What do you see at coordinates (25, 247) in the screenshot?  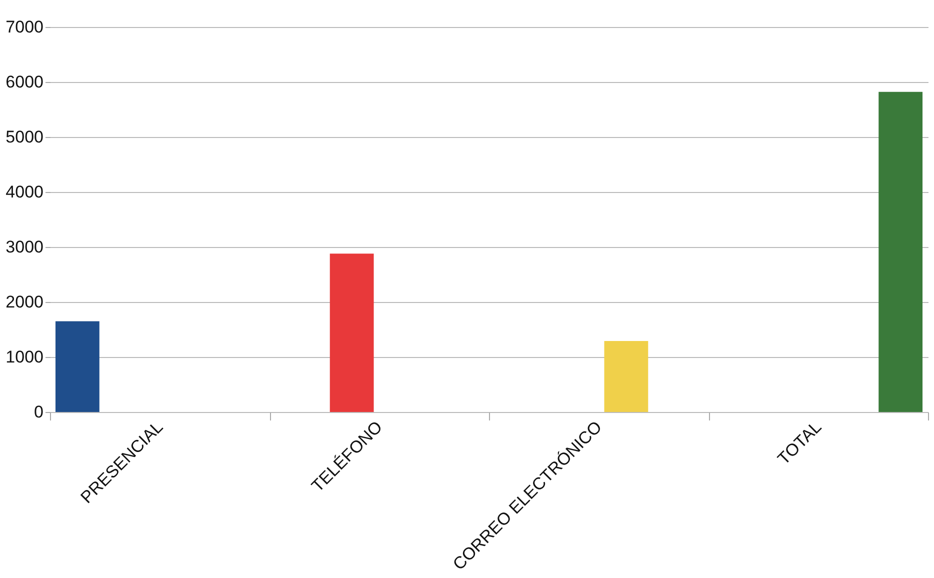 I see `y-tick-label: 3000` at bounding box center [25, 247].